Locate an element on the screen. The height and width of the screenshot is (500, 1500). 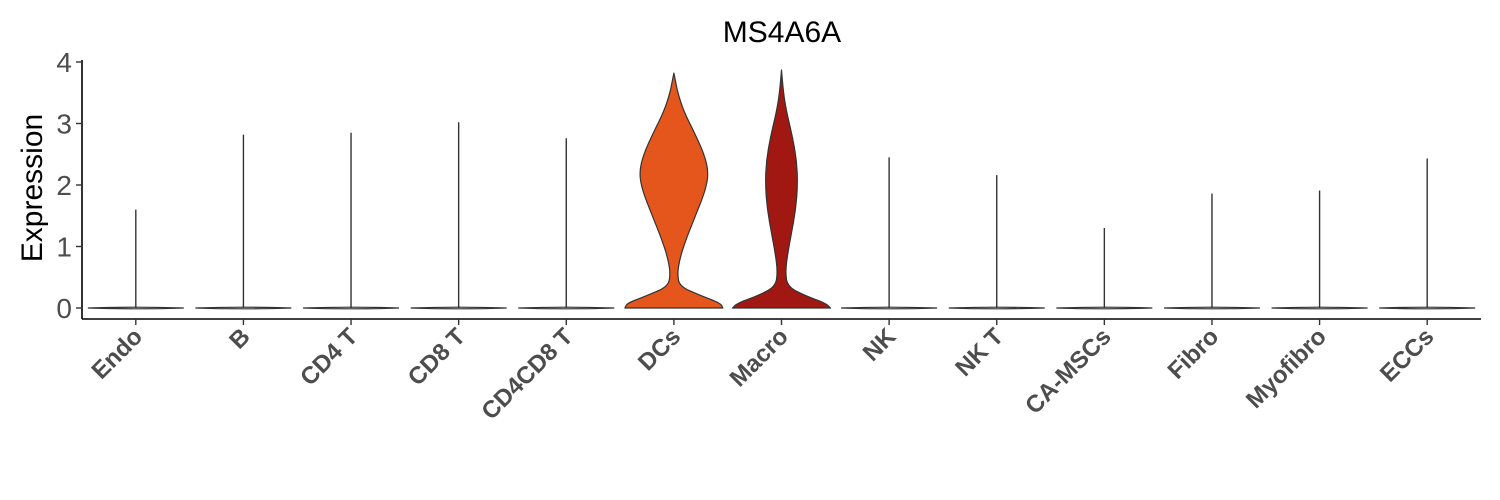
x-tick-label-myofibro: Myofibro is located at coordinates (1286, 368).